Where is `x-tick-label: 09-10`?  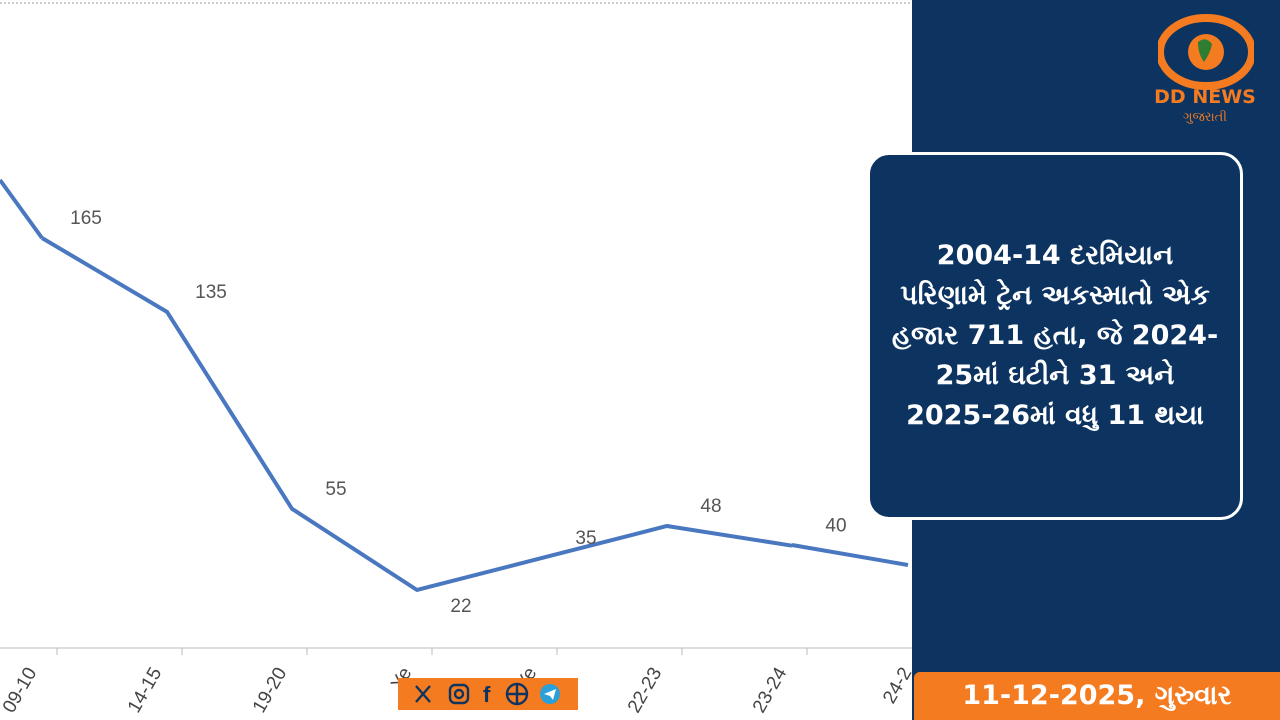 x-tick-label: 09-10 is located at coordinates (20, 690).